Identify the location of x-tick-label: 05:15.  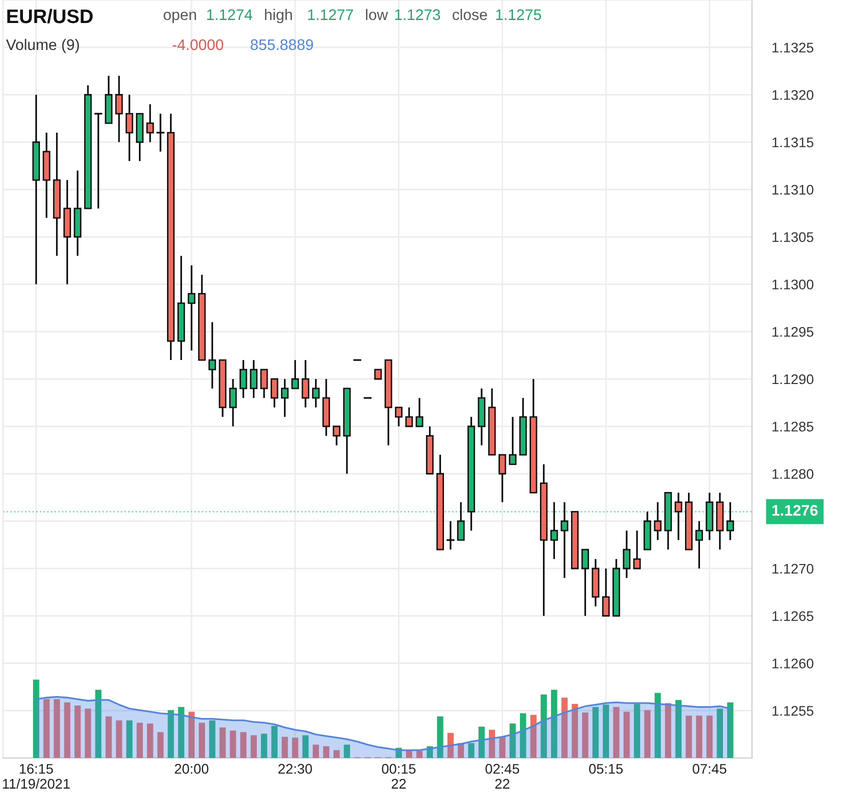
(606, 769).